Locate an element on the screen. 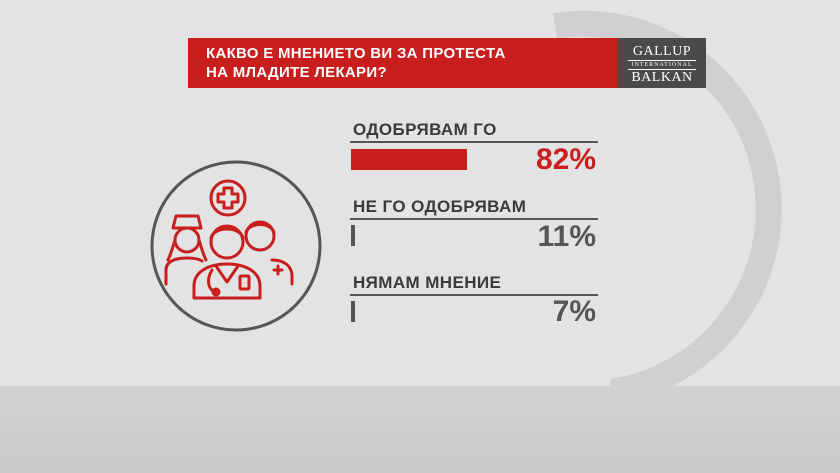 The image size is (840, 473). category-label-no-opinion: НЯМАМ МНЕНИЕ is located at coordinates (427, 282).